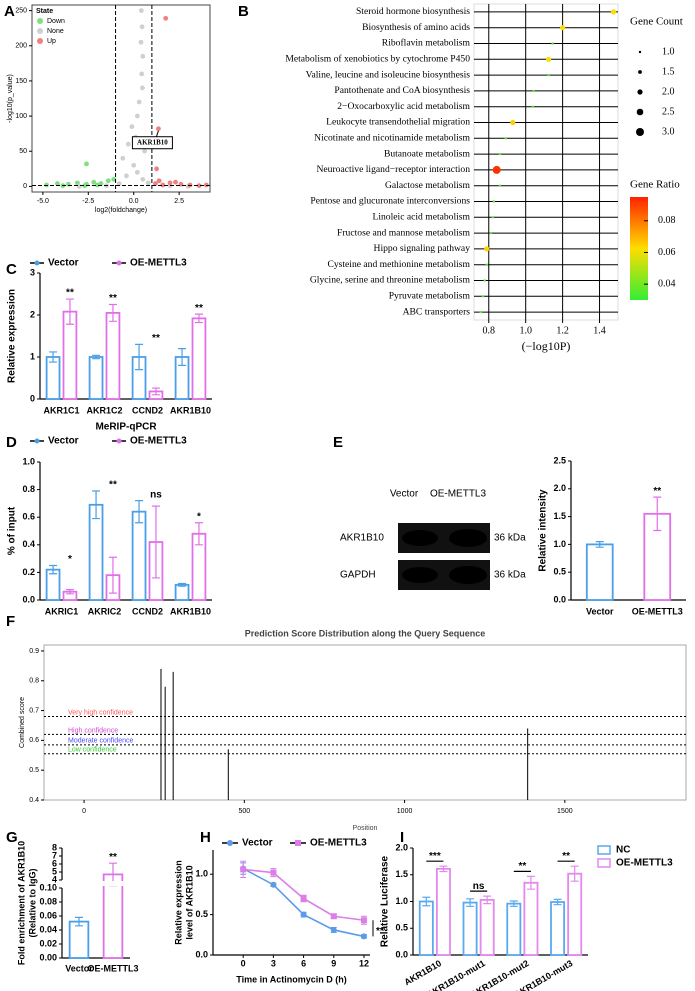  What do you see at coordinates (12, 837) in the screenshot?
I see `panel-label: G` at bounding box center [12, 837].